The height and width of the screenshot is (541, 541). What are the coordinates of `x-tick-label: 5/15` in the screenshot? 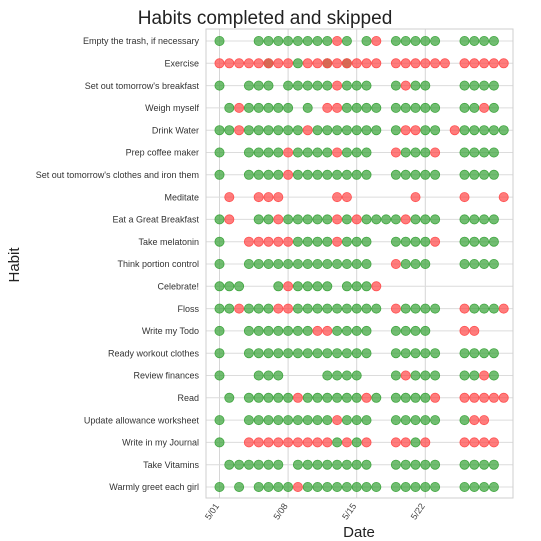 It's located at (349, 511).